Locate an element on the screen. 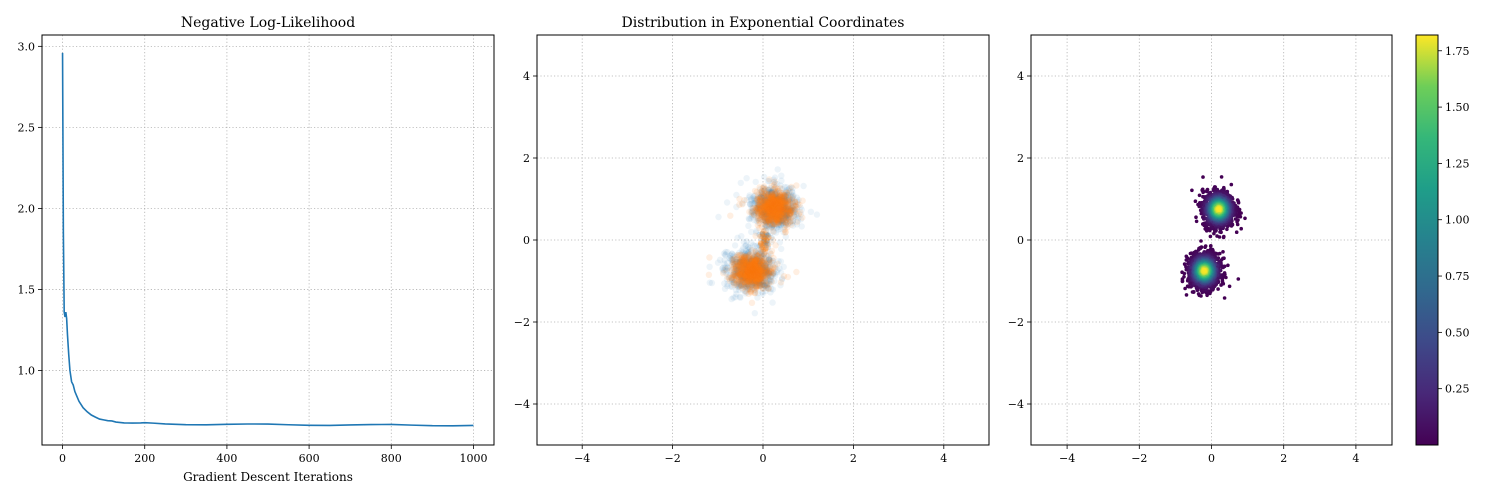 The width and height of the screenshot is (1500, 500). scatter-x-tick-label: 2 is located at coordinates (853, 458).